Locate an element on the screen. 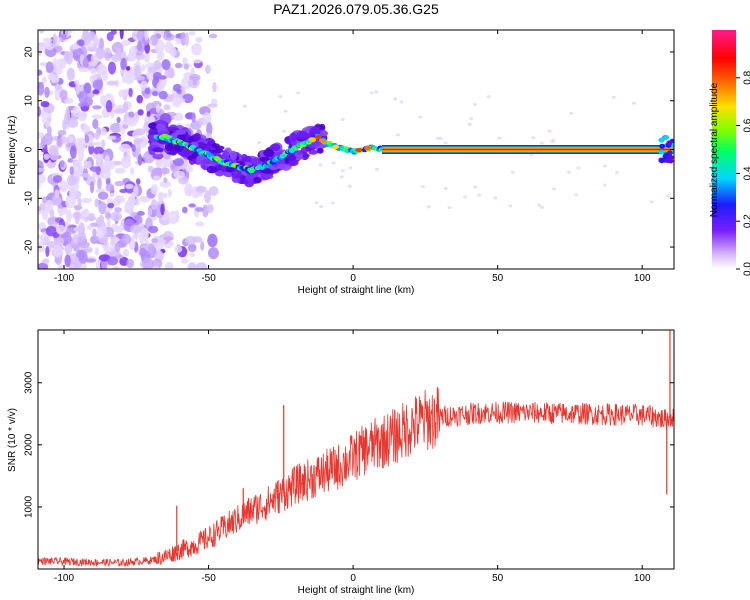 This screenshot has height=600, width=750. spectrogram-x-tick-label: -50 is located at coordinates (208, 278).